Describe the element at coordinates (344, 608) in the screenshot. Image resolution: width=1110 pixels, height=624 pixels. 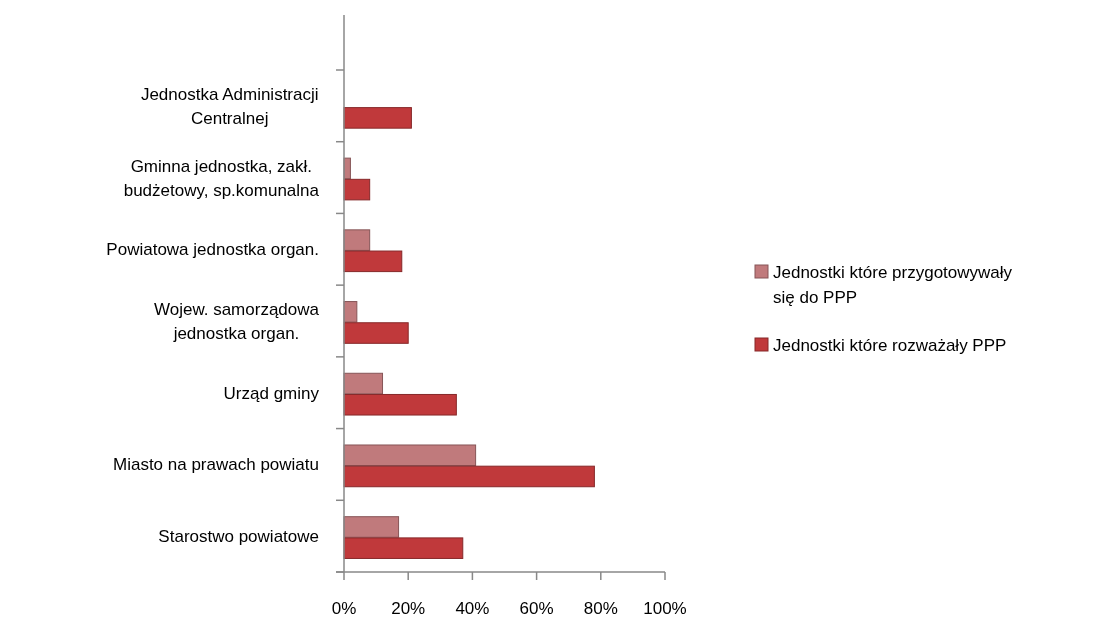
I see `x-tick-label: 0%` at that location.